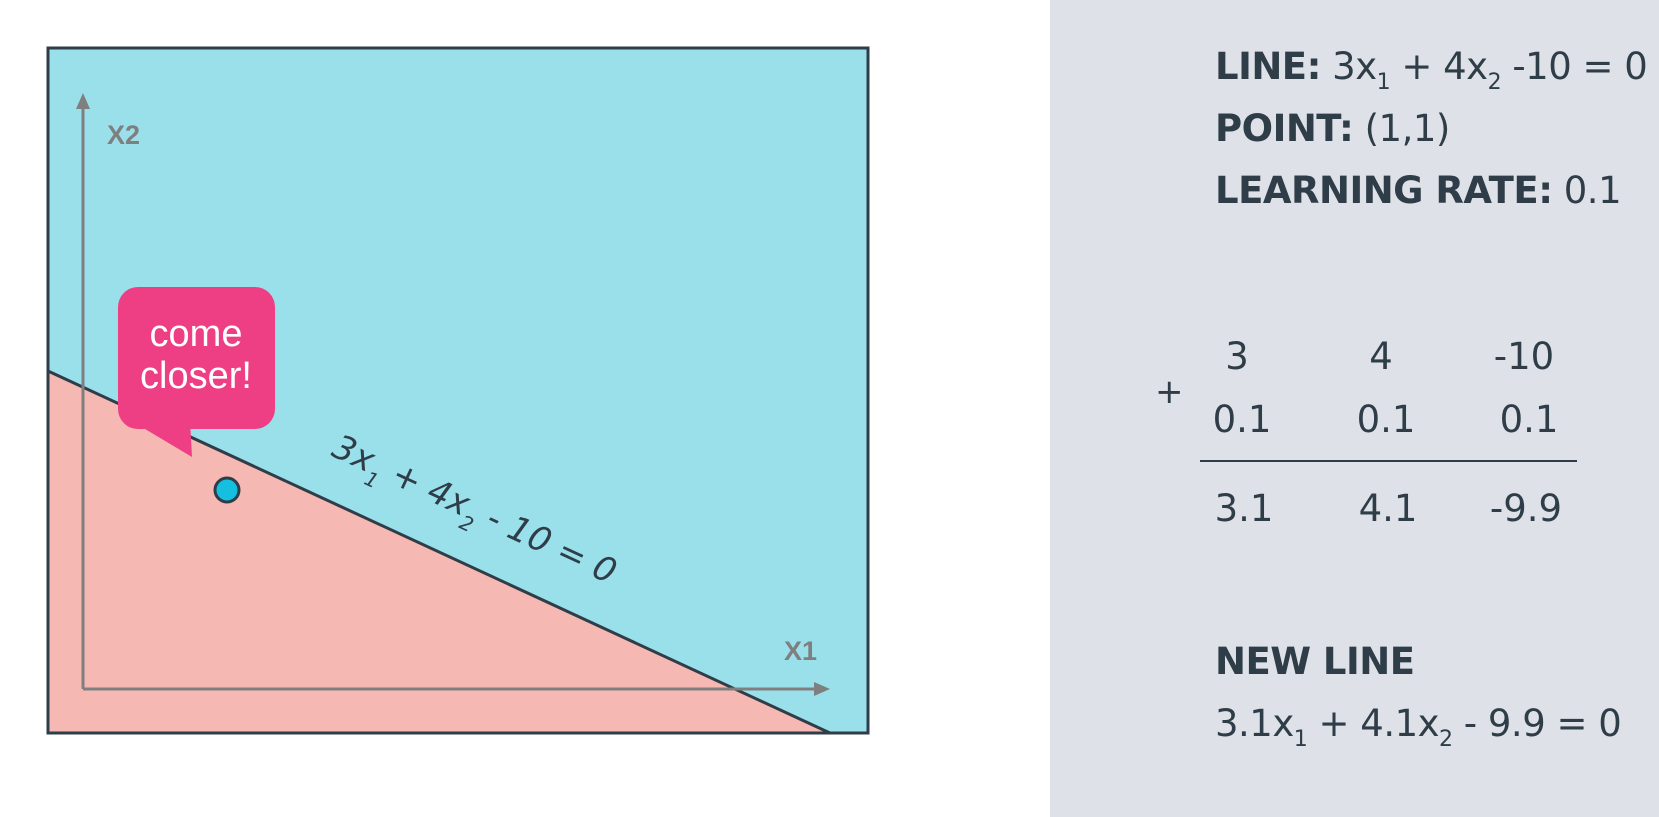 The height and width of the screenshot is (817, 1659). What do you see at coordinates (1244, 508) in the screenshot?
I see `result-w1: 3.1` at bounding box center [1244, 508].